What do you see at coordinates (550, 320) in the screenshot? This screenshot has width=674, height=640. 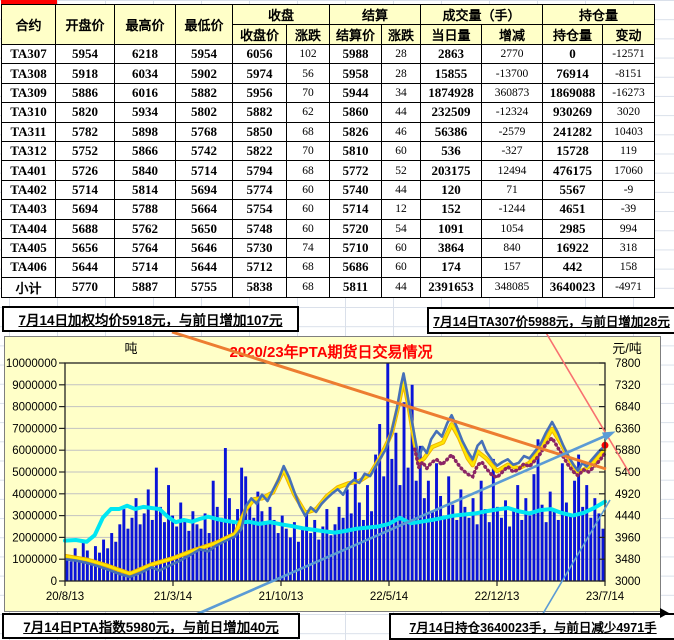 I see `ta307-price-banner: 7月14日TA307价5988元，与前日增加28元` at bounding box center [550, 320].